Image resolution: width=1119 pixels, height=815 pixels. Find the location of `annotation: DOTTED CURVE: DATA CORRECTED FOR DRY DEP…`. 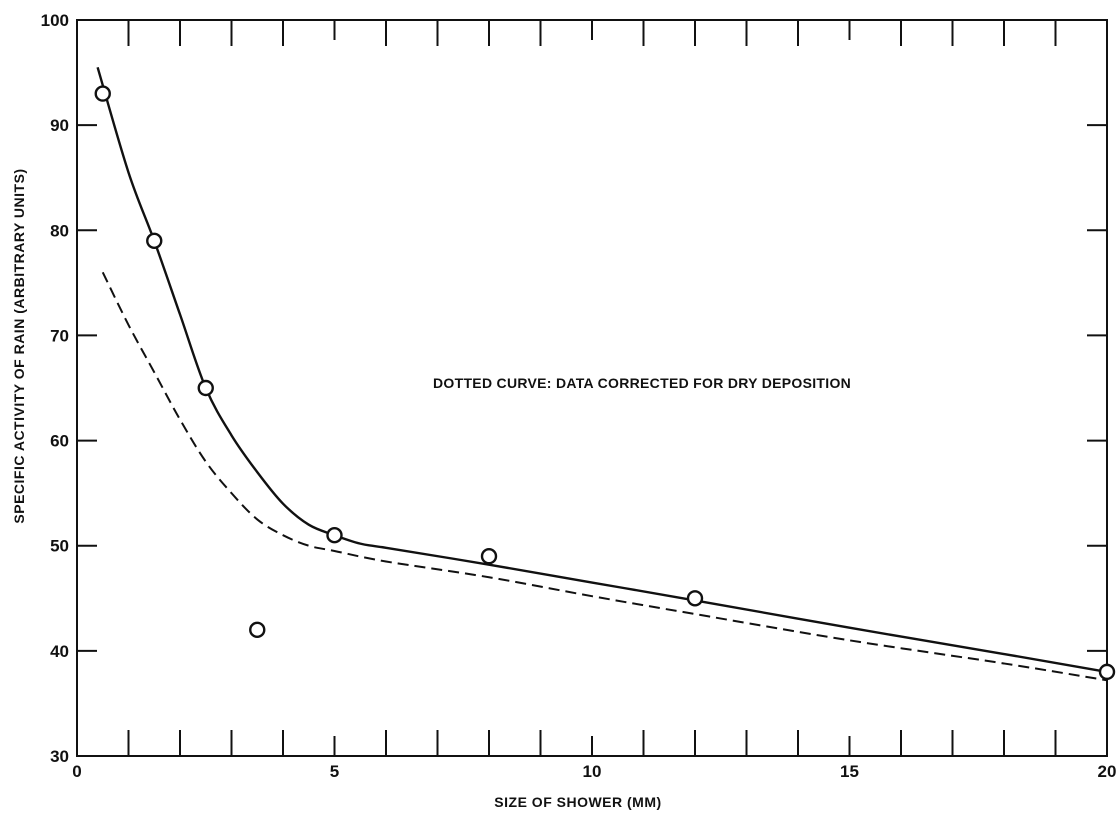

annotation: DOTTED CURVE: DATA CORRECTED FOR DRY DEP… is located at coordinates (642, 383).